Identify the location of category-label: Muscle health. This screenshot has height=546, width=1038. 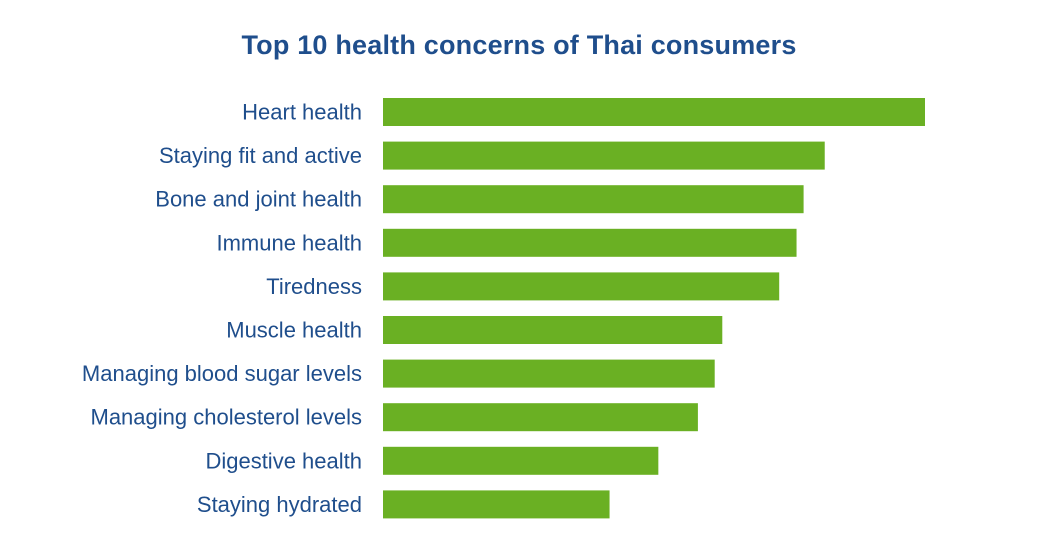
(294, 330).